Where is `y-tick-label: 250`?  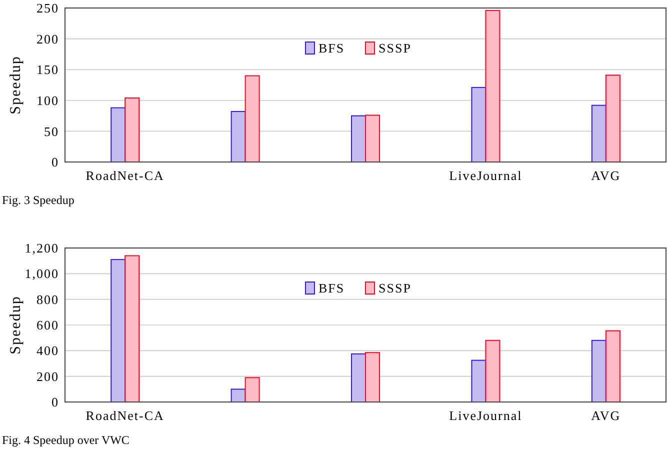 y-tick-label: 250 is located at coordinates (47, 8).